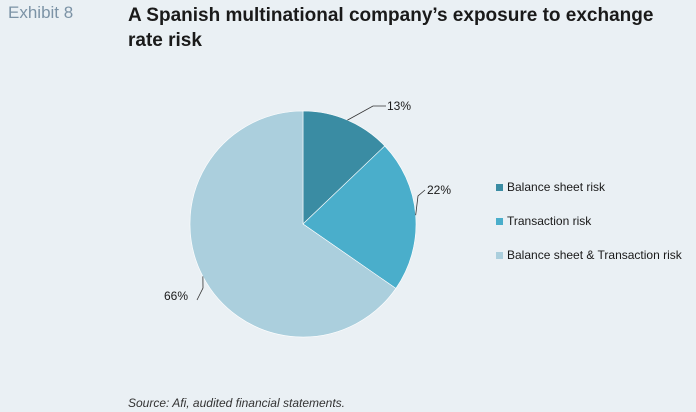 This screenshot has height=412, width=696. Describe the element at coordinates (176, 296) in the screenshot. I see `data-label: 66%` at that location.